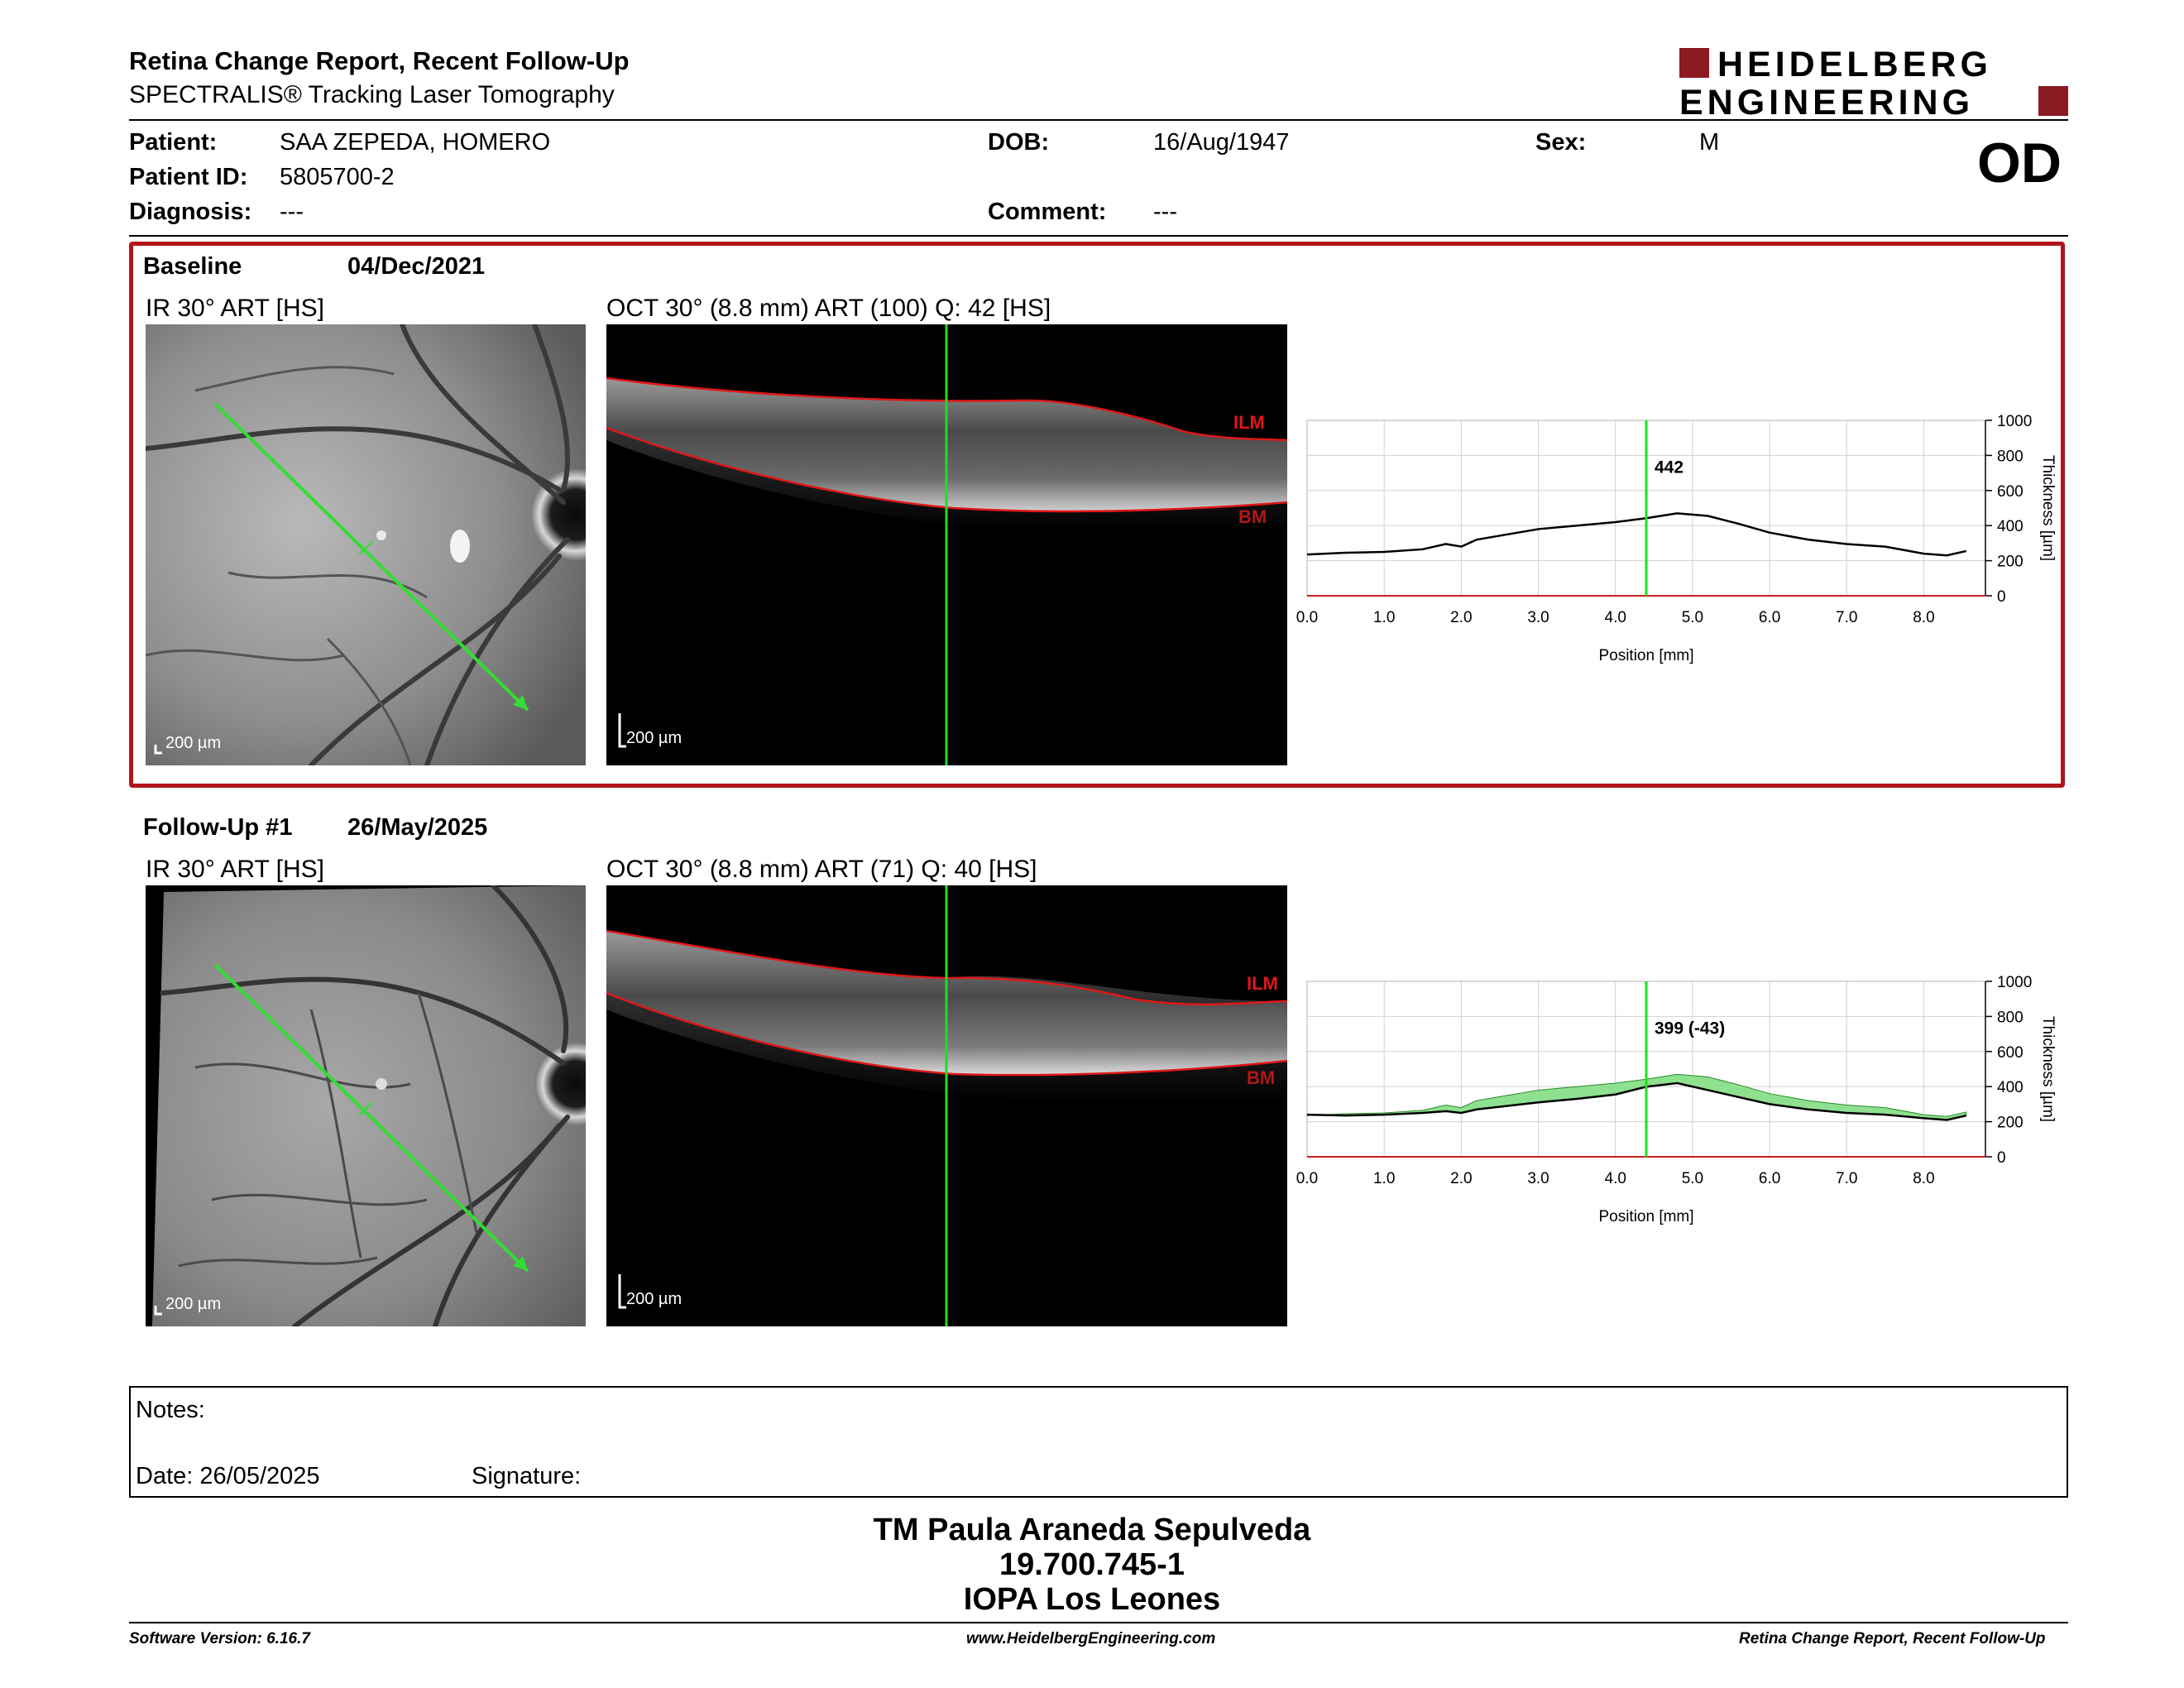 This screenshot has height=1688, width=2184. What do you see at coordinates (1098, 1622) in the screenshot?
I see `footer-divider` at bounding box center [1098, 1622].